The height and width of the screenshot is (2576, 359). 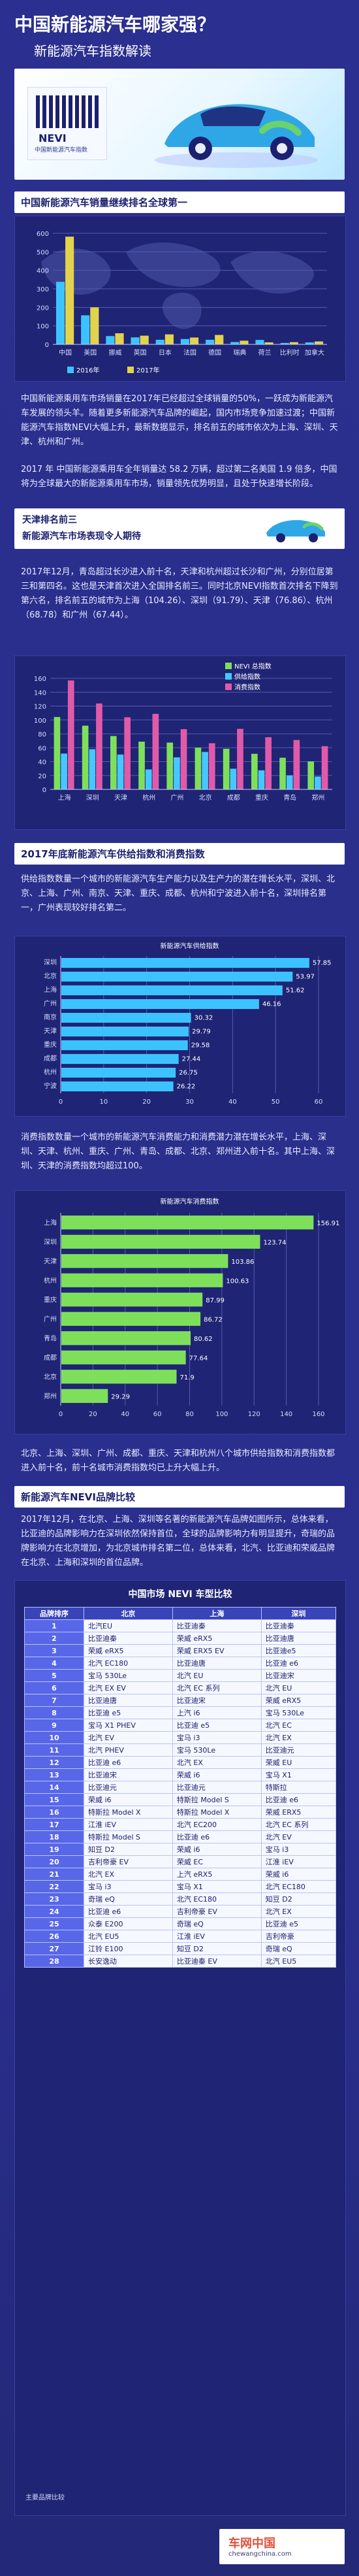 I want to click on y-tick-label: 上海, so click(x=50, y=989).